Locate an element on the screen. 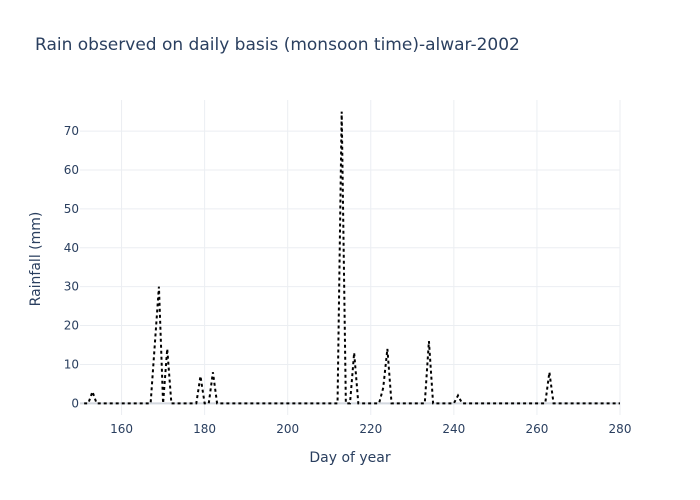 The height and width of the screenshot is (500, 700). x-tick-label: 280 is located at coordinates (620, 429).